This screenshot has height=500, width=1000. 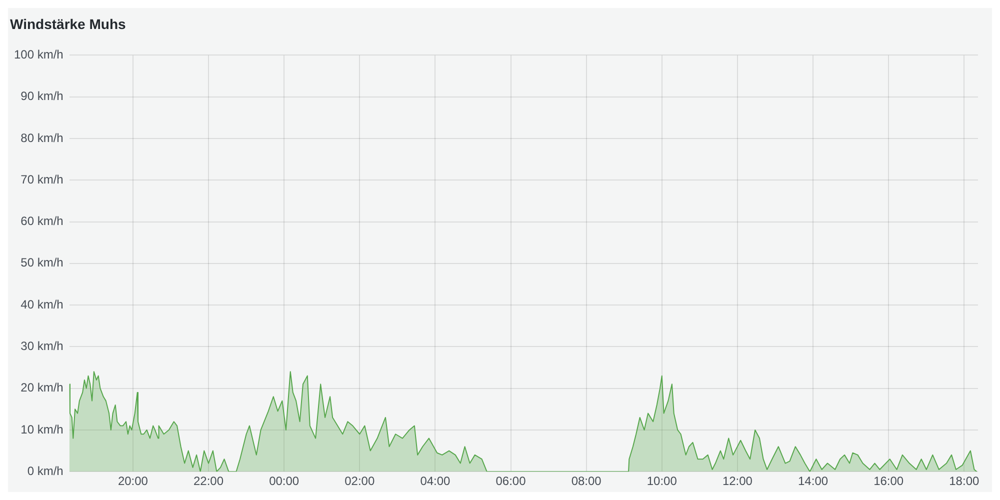 What do you see at coordinates (42, 429) in the screenshot?
I see `y-tick-label: 10 km/h` at bounding box center [42, 429].